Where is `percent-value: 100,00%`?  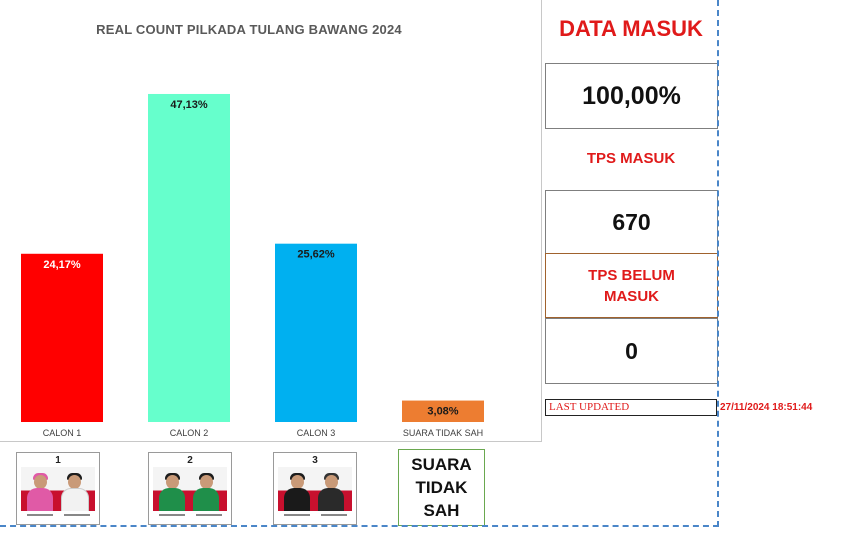
percent-value: 100,00% is located at coordinates (631, 95).